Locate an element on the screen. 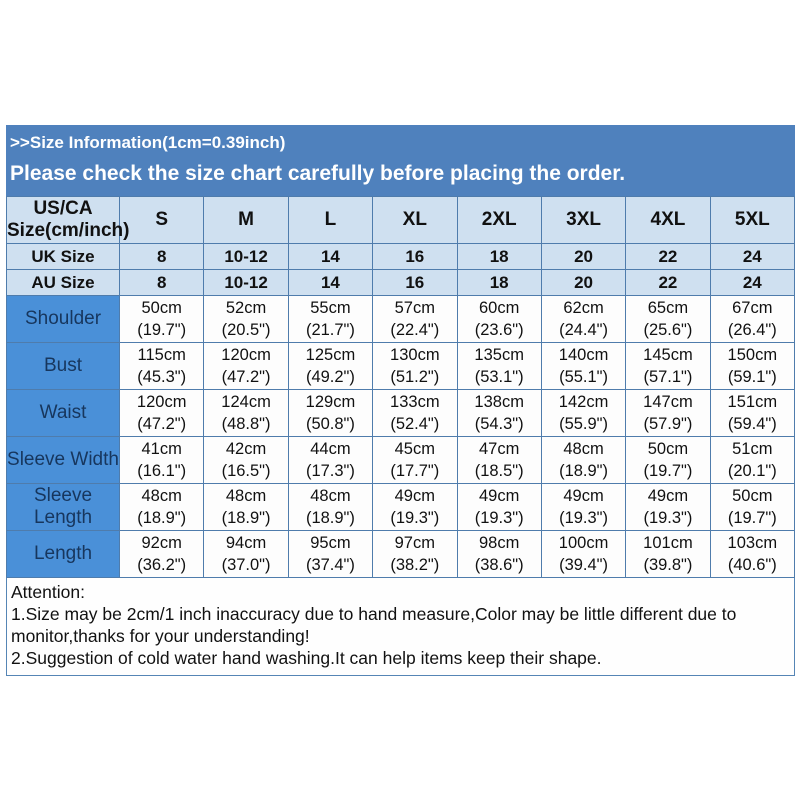 This screenshot has height=800, width=800. measurement-cell: 133cm (52.4") is located at coordinates (415, 413).